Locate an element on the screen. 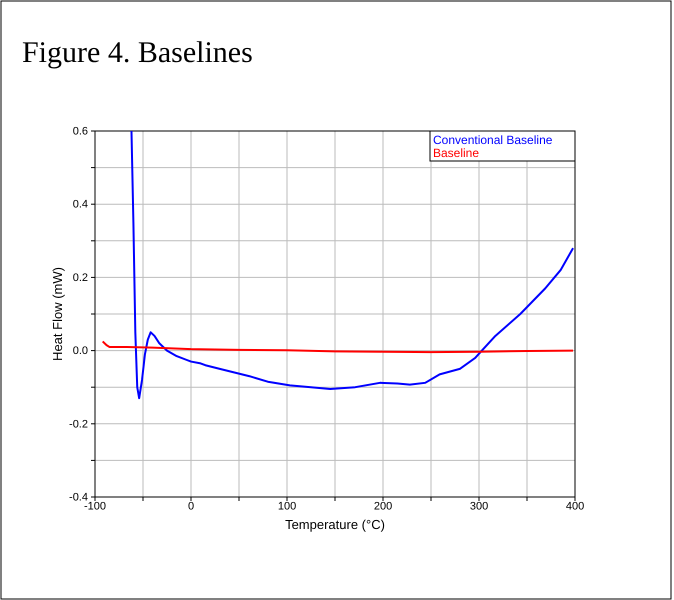  y-tick-label: 0.0 is located at coordinates (80, 351).